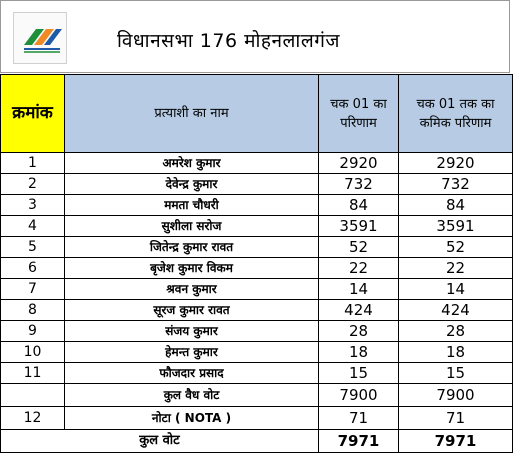  Describe the element at coordinates (191, 352) in the screenshot. I see `candidate-cell: हेमन्त कुमार` at that location.